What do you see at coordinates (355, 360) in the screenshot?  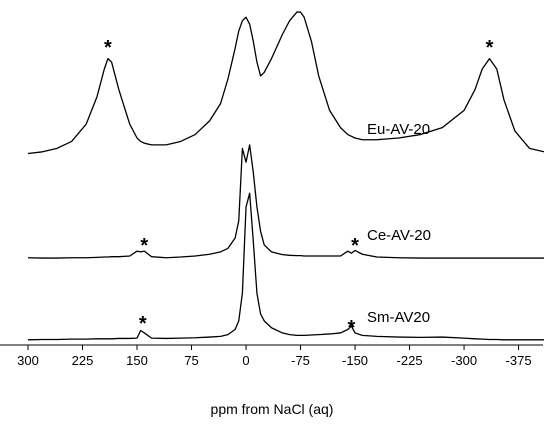 I see `x-tick-label: -150` at bounding box center [355, 360].